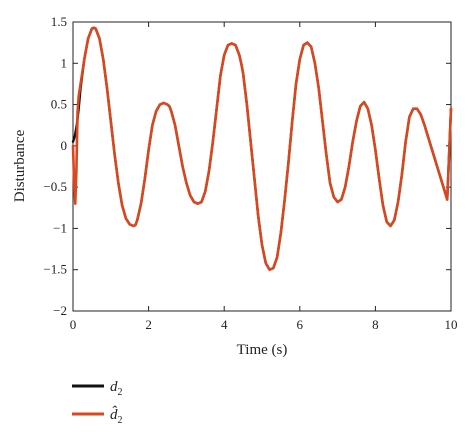  What do you see at coordinates (375, 324) in the screenshot?
I see `x-tick-label: 8` at bounding box center [375, 324].